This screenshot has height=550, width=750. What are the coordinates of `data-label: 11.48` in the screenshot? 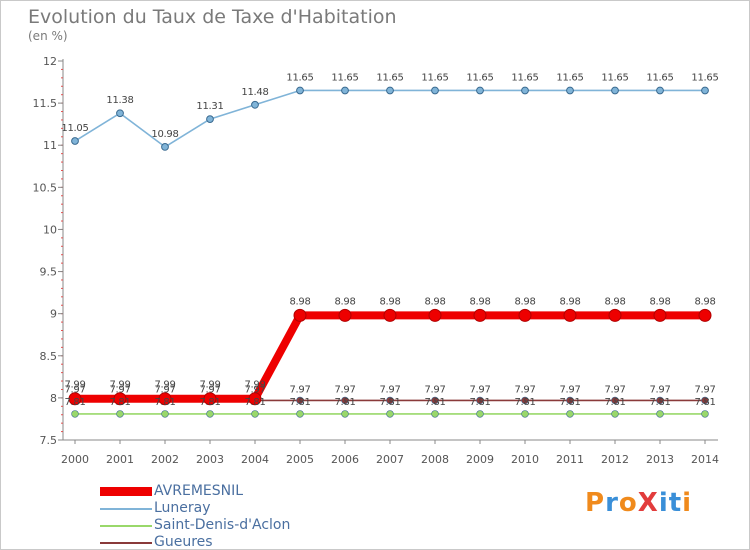 It's located at (254, 92).